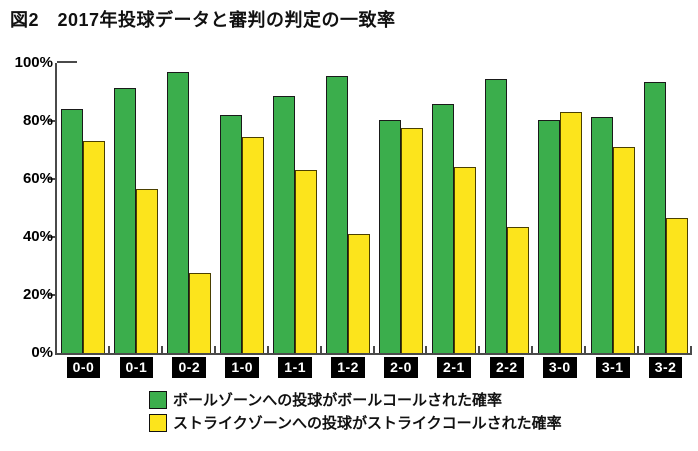 The width and height of the screenshot is (698, 451). Describe the element at coordinates (37, 178) in the screenshot. I see `y-axis-label-60: 60%` at that location.